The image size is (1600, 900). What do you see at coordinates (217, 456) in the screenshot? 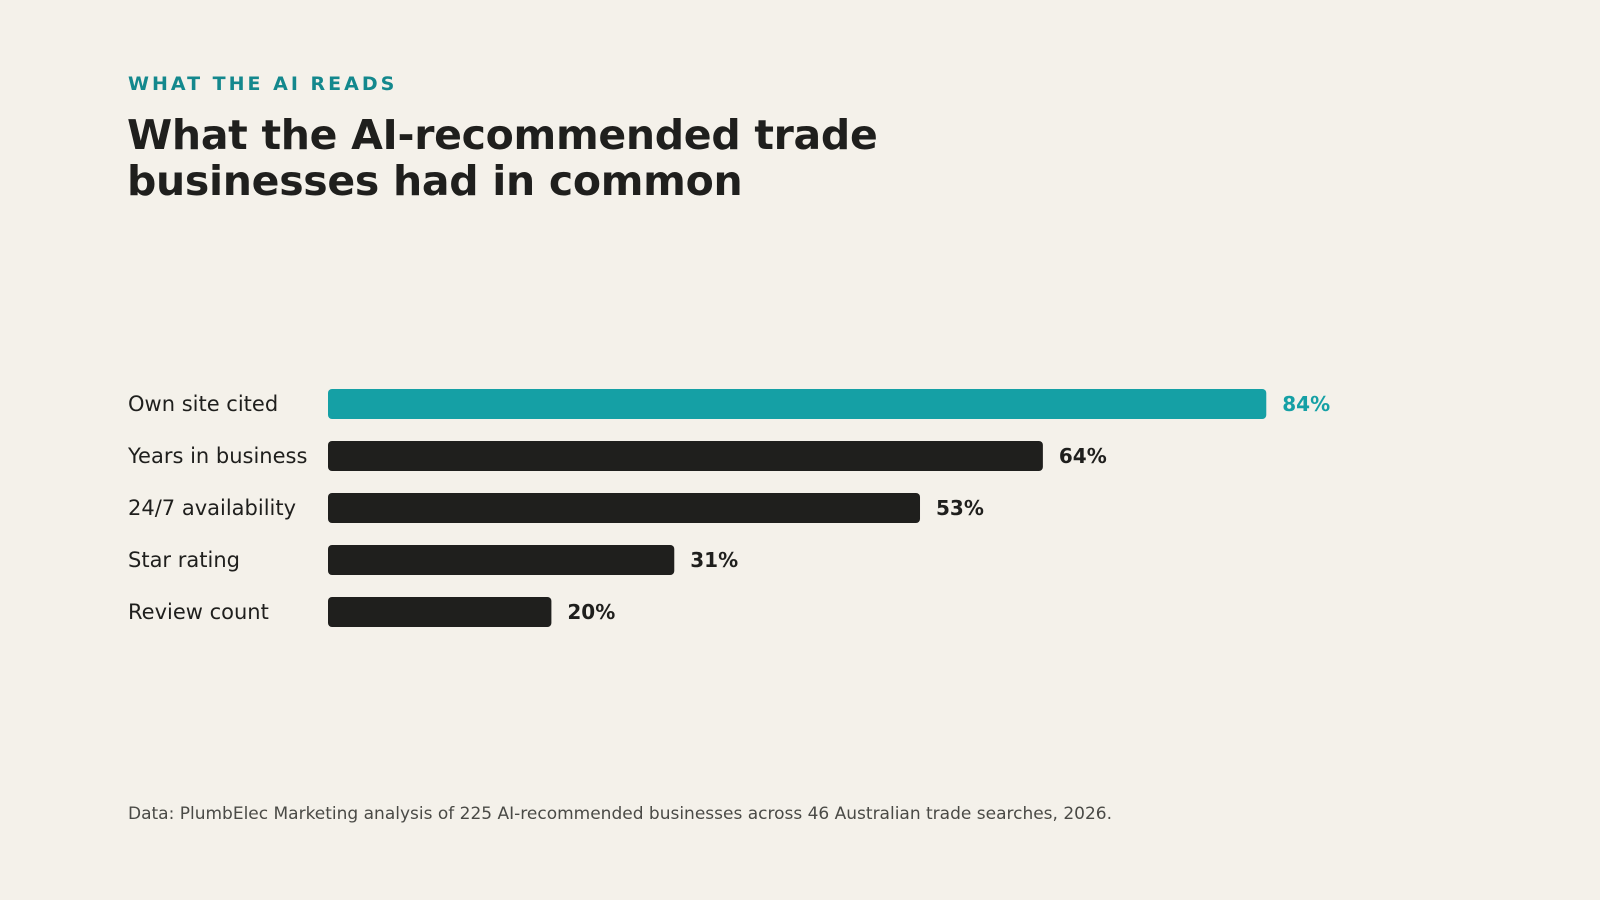
I see `category-label: Years in business` at bounding box center [217, 456].